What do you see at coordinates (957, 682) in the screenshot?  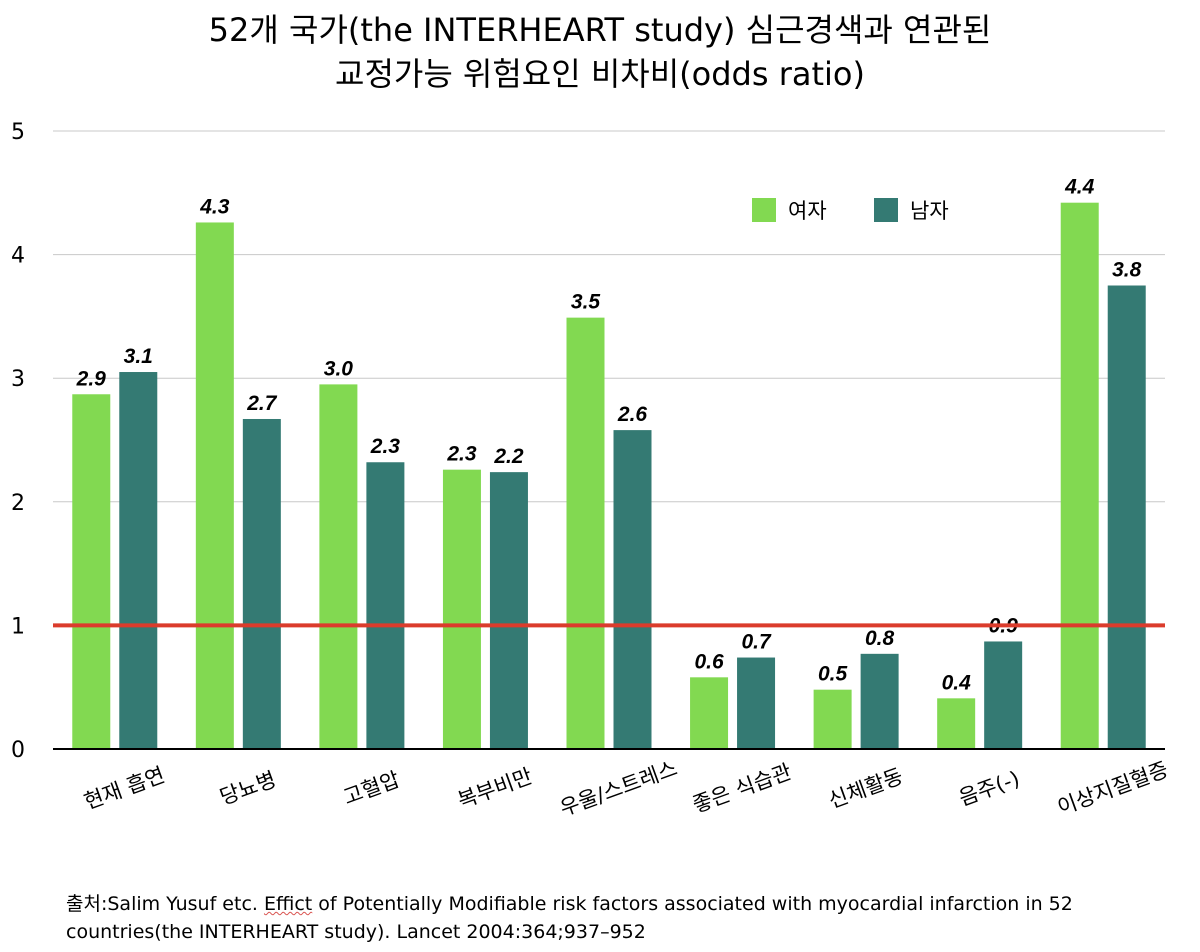 I see `data-label: 0.4` at bounding box center [957, 682].